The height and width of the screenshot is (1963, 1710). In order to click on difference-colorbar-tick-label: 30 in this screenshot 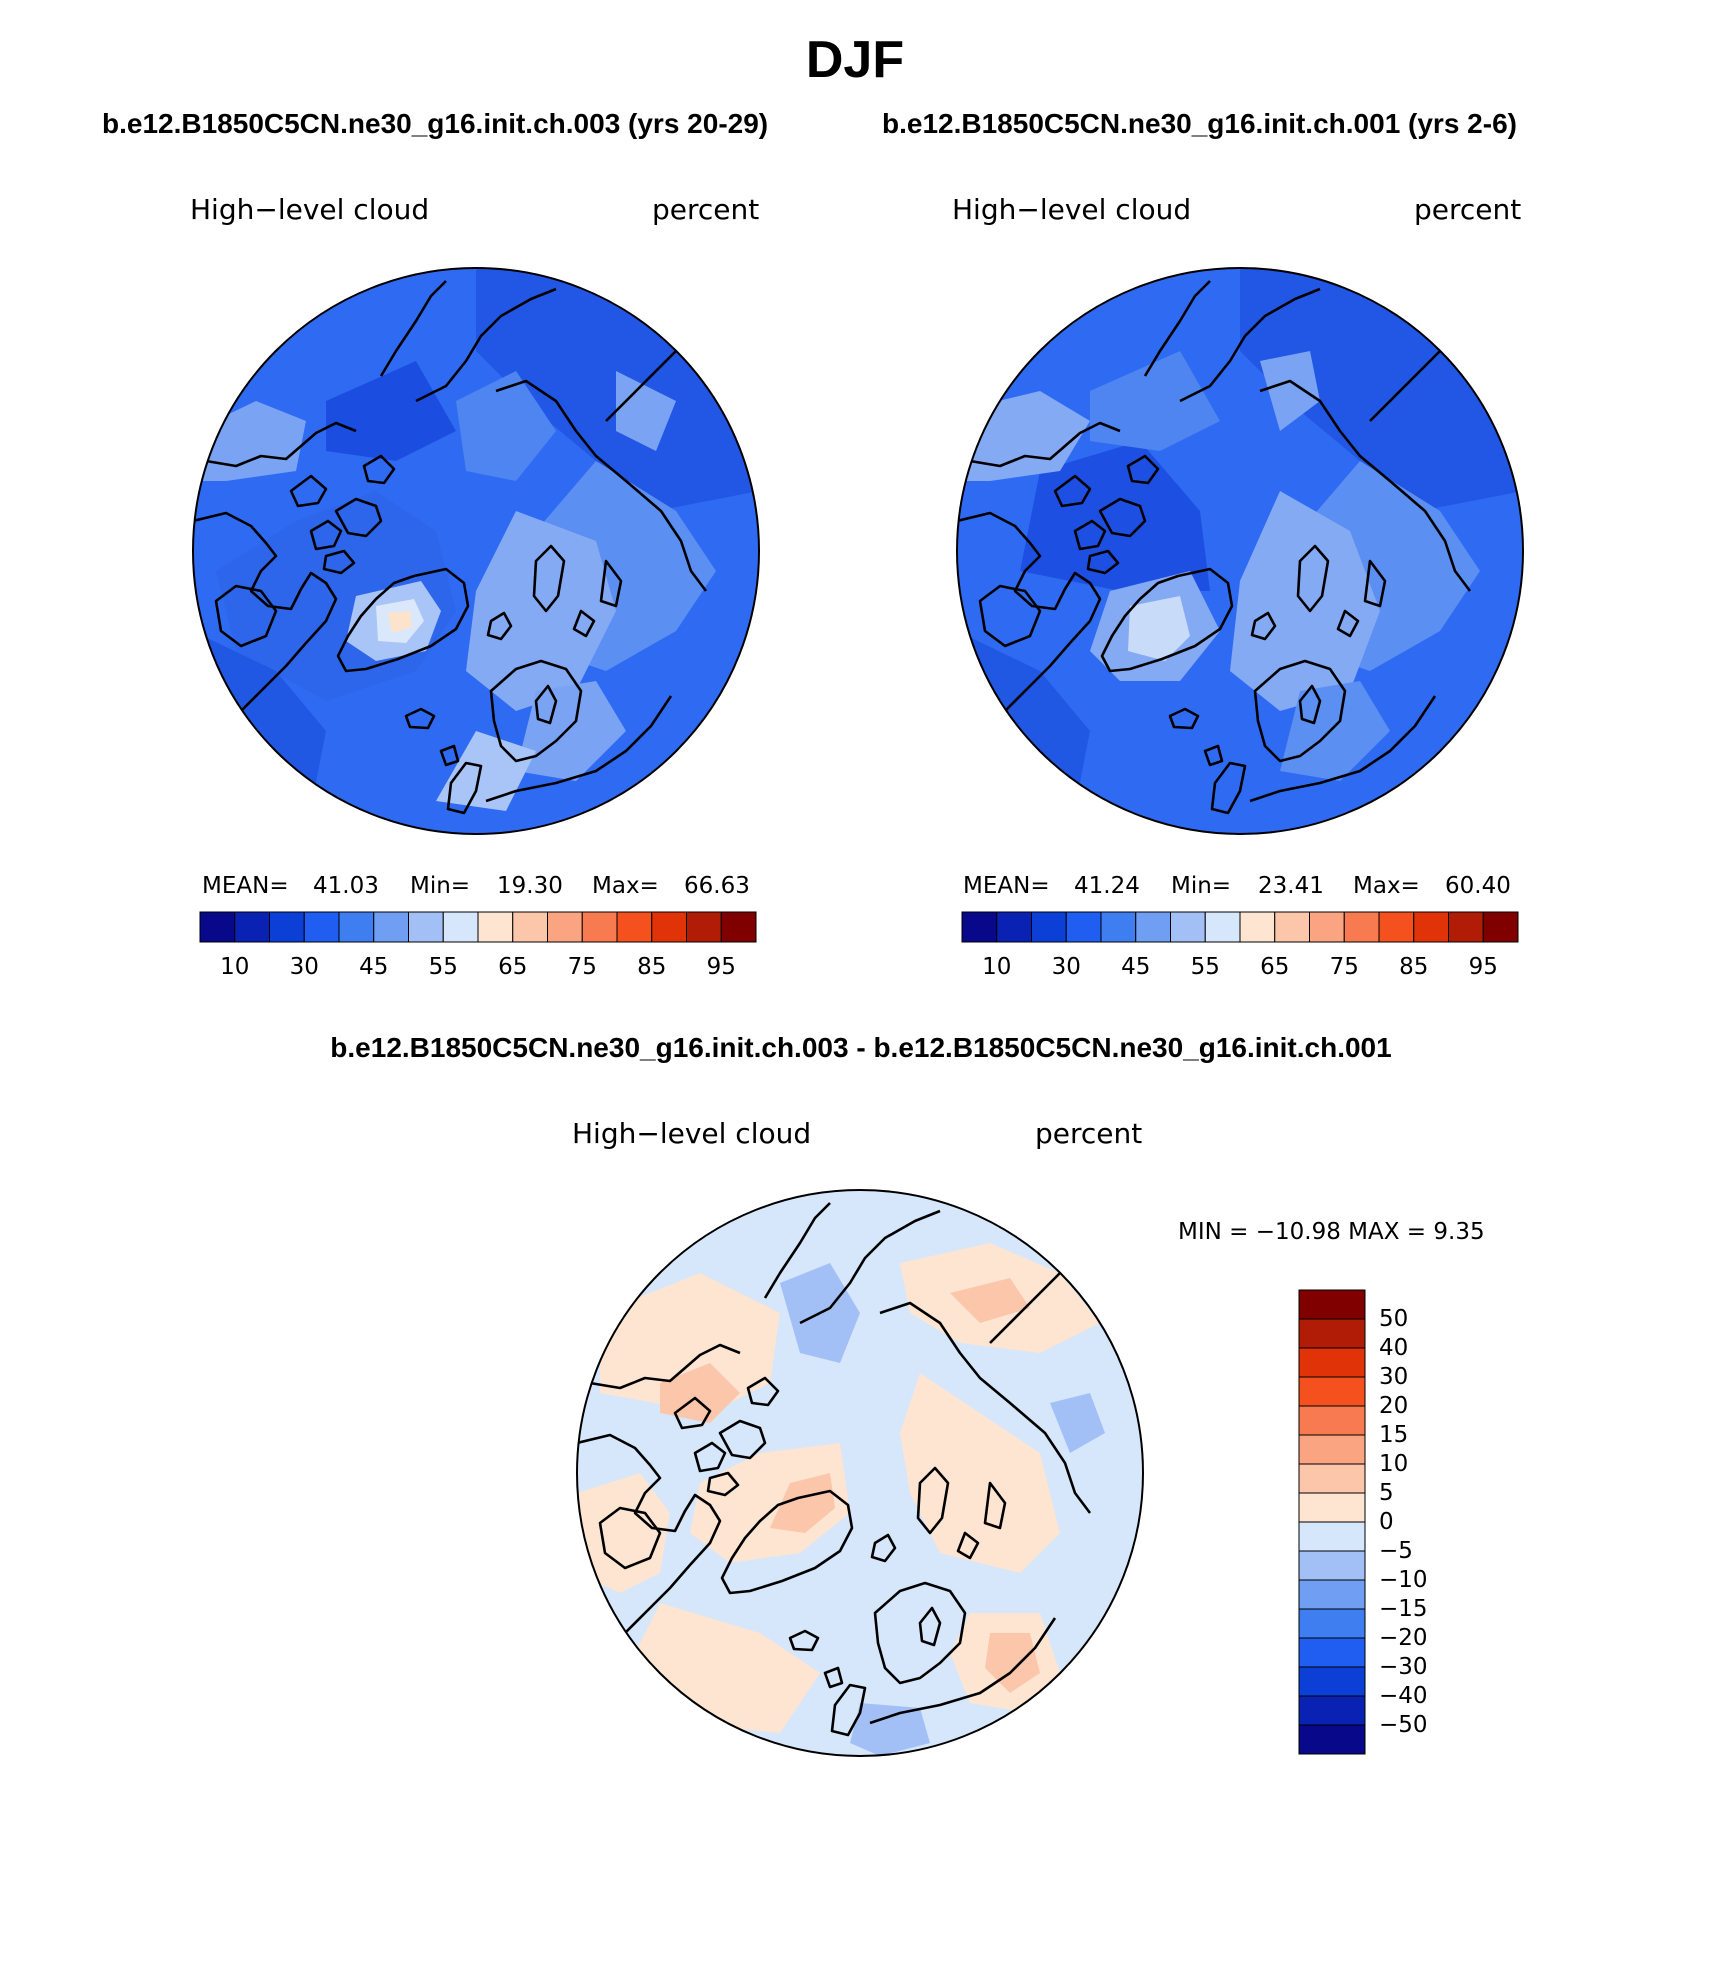, I will do `click(1394, 1377)`.